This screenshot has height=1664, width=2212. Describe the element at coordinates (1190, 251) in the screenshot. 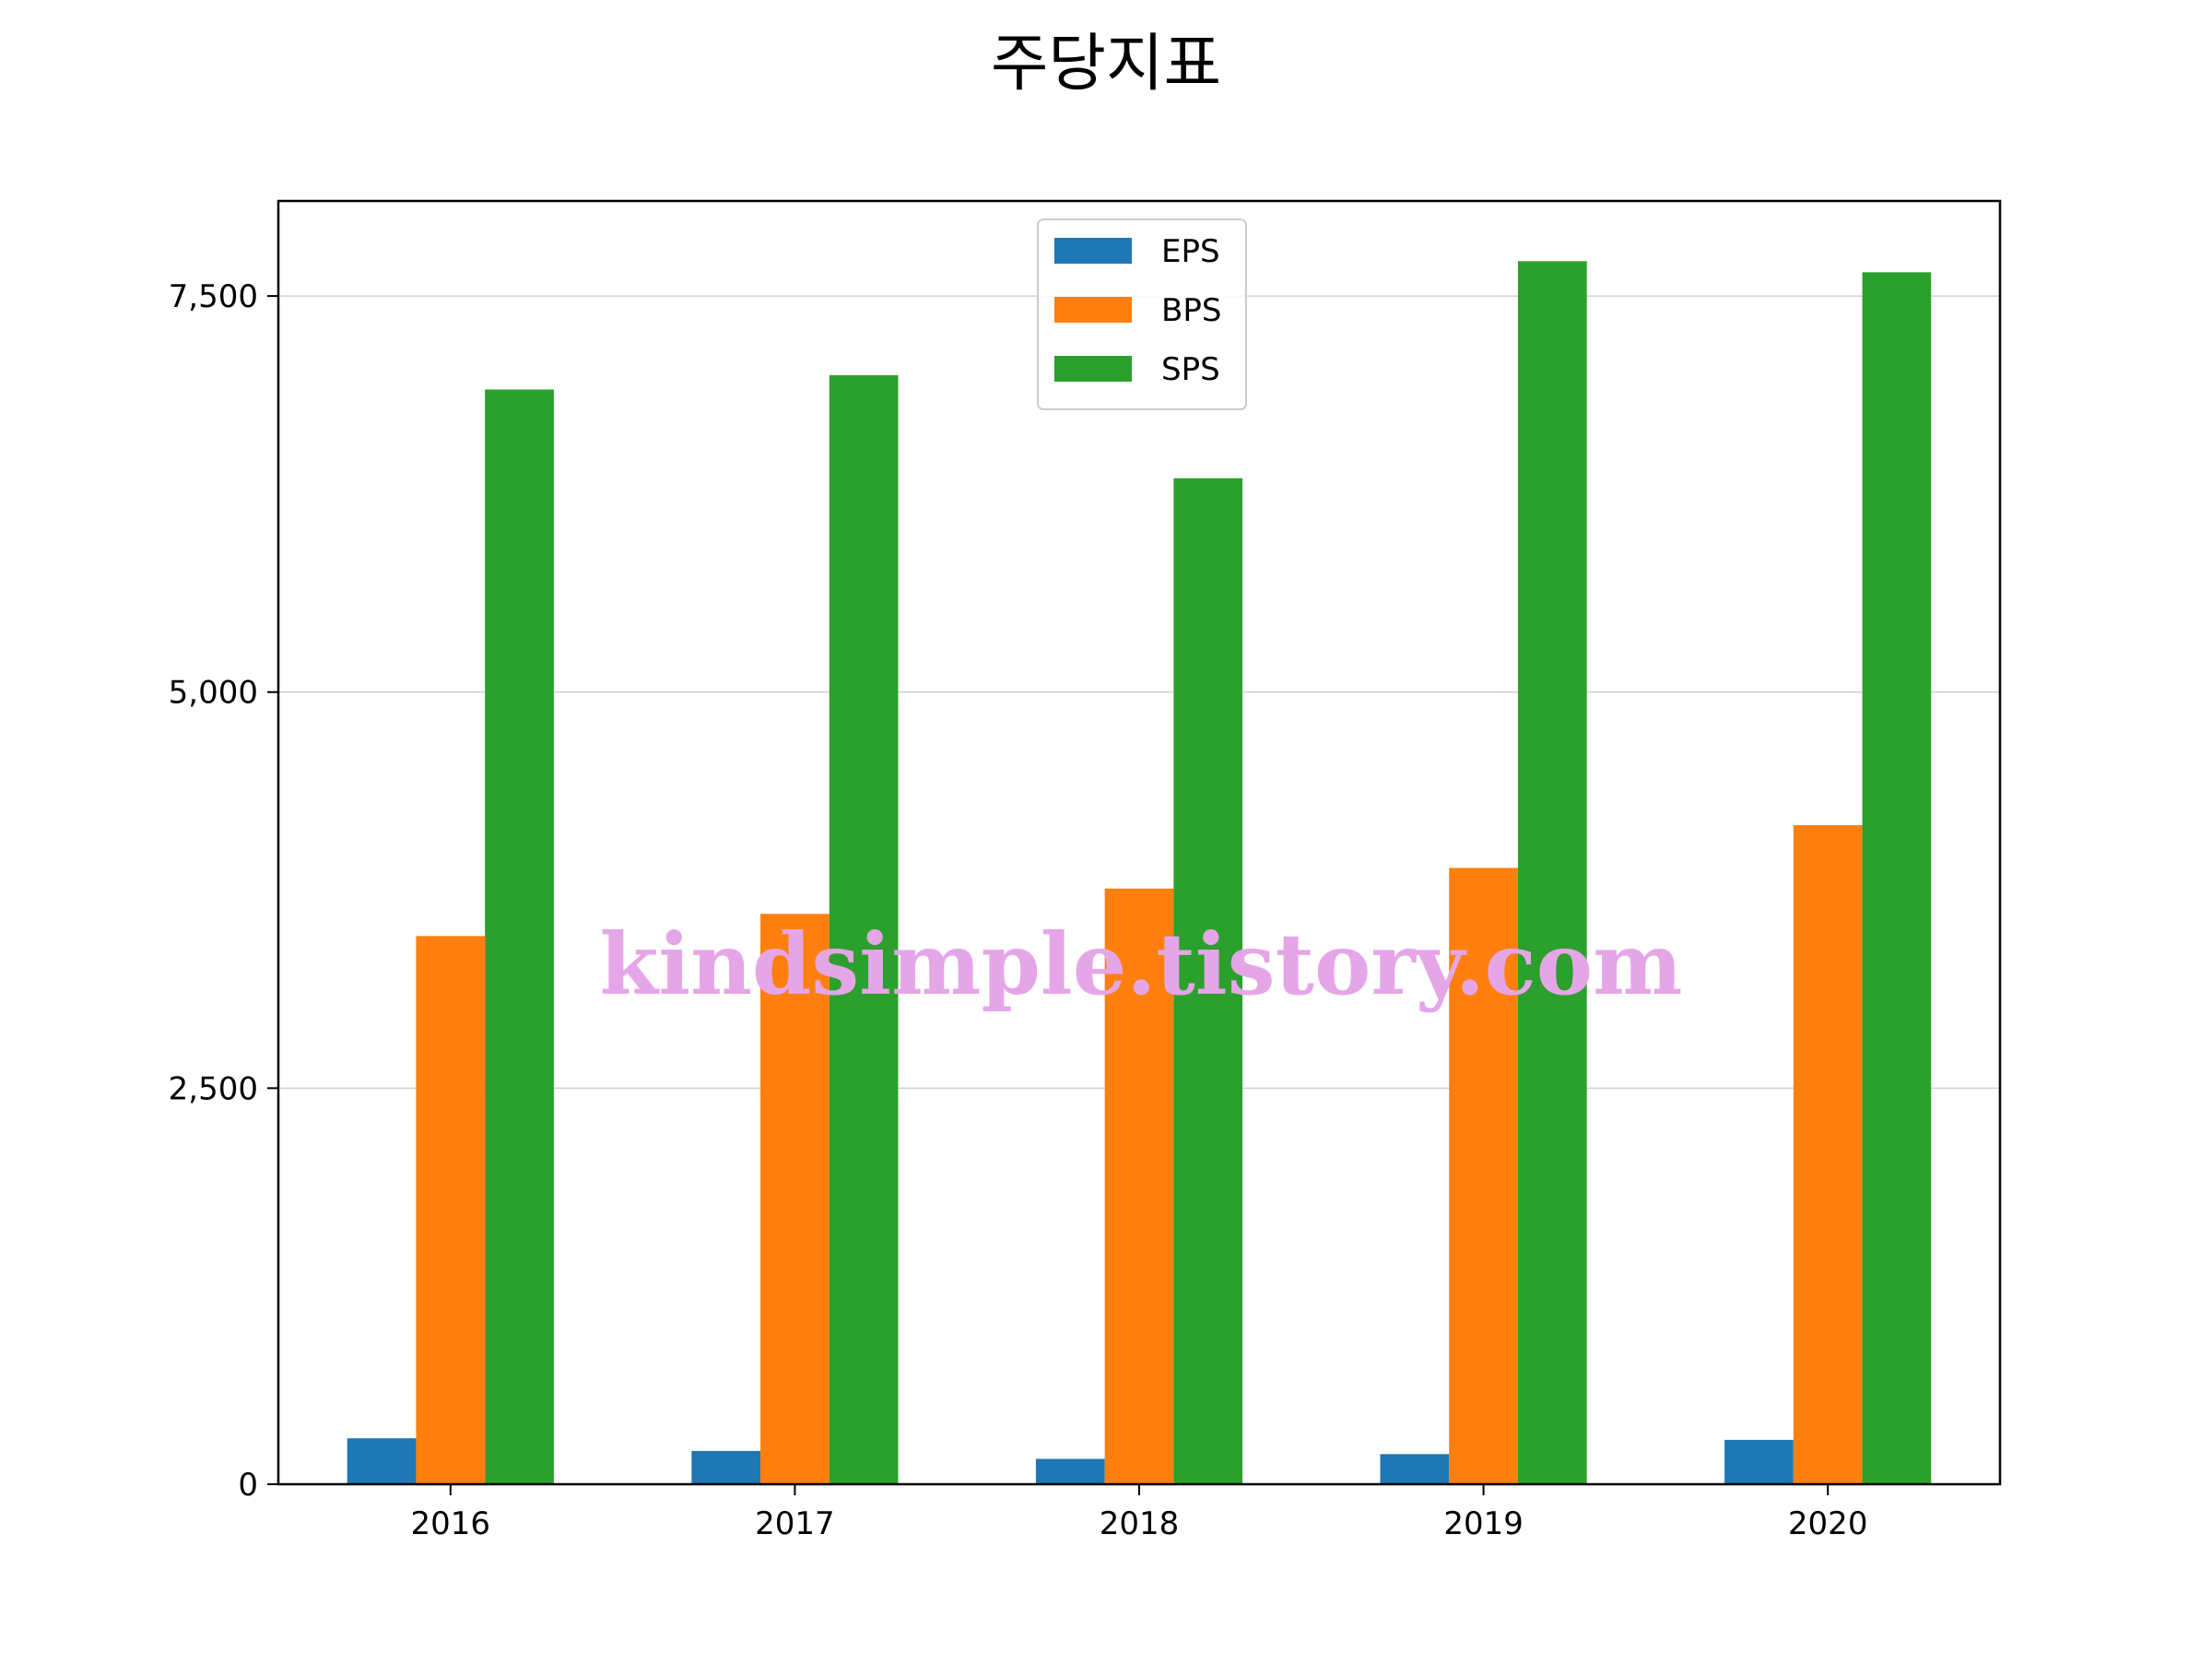

I see `legend-label-eps: EPS` at that location.